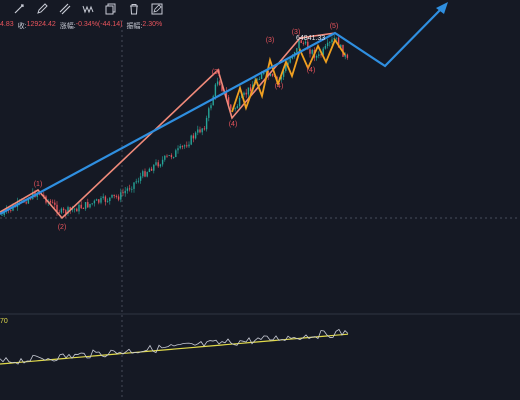 The height and width of the screenshot is (400, 520). Describe the element at coordinates (4, 321) in the screenshot. I see `oscillator-label: 70` at that location.